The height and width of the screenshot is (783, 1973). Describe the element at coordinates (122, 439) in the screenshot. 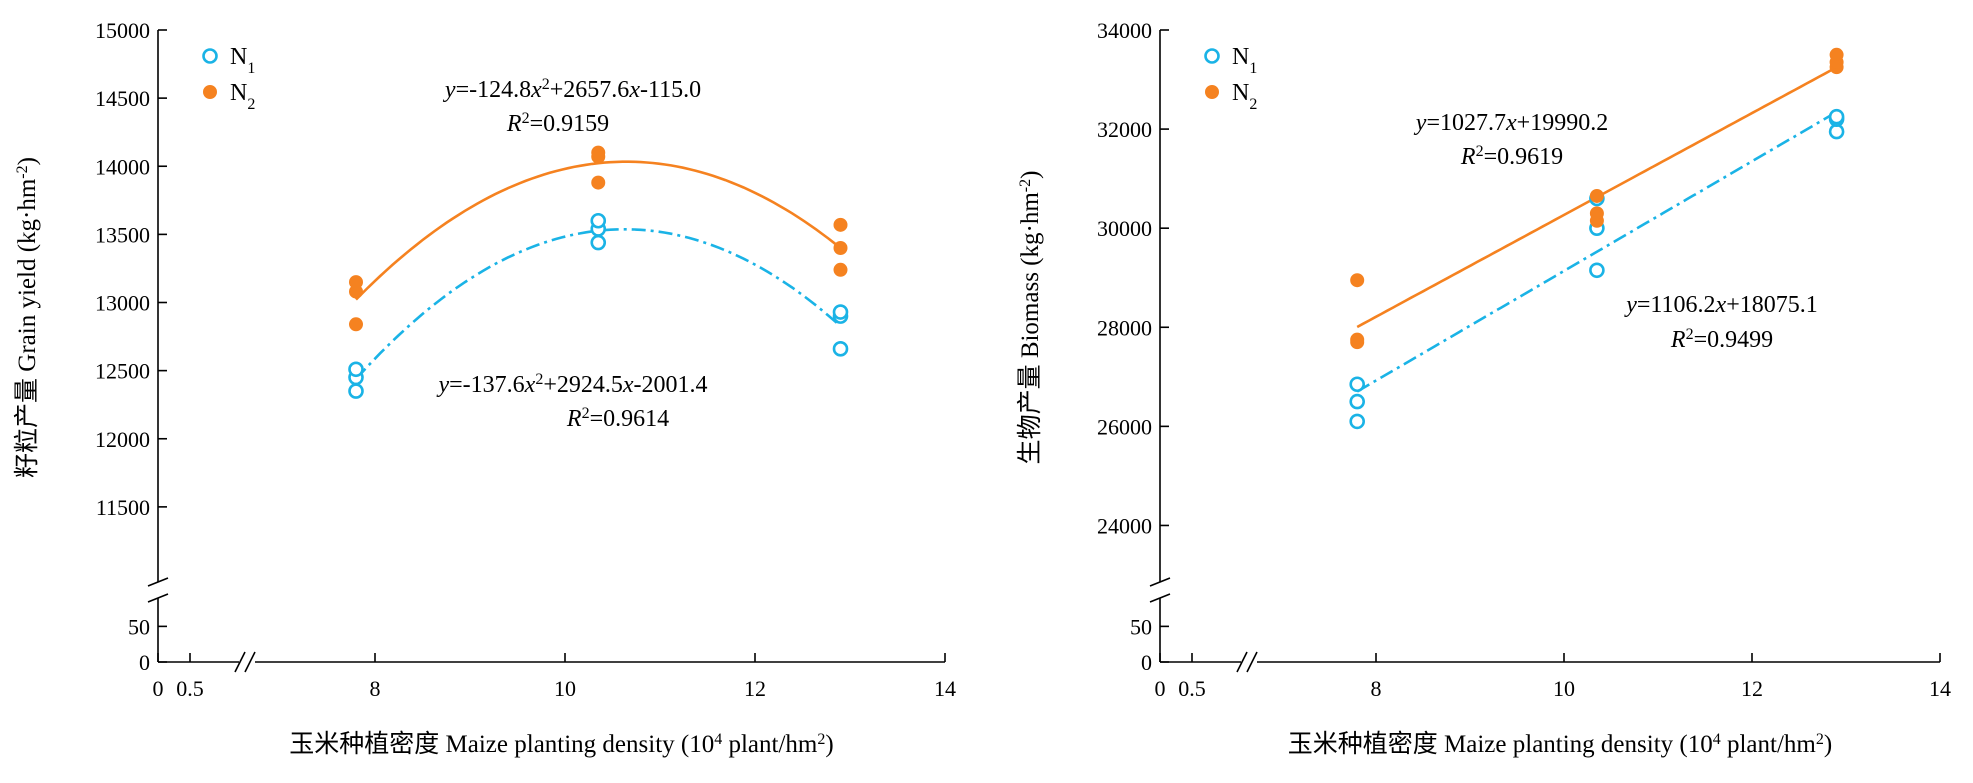

I see `y-tick-label: 12000` at that location.